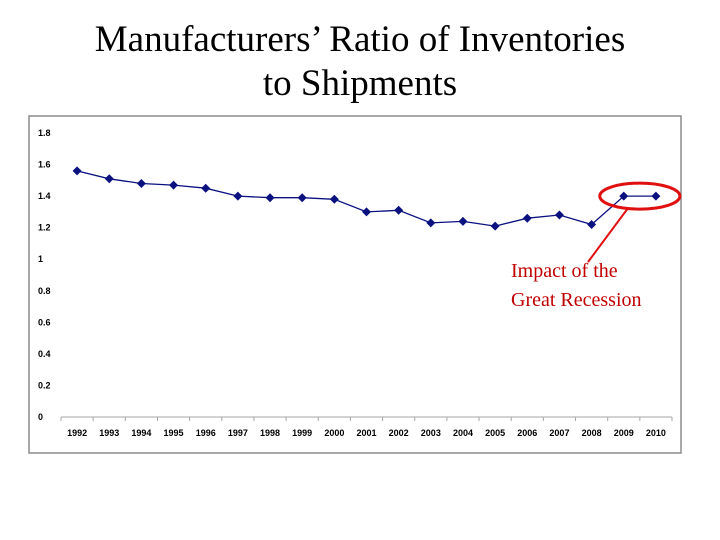  I want to click on y-tick-label: 1.4, so click(44, 196).